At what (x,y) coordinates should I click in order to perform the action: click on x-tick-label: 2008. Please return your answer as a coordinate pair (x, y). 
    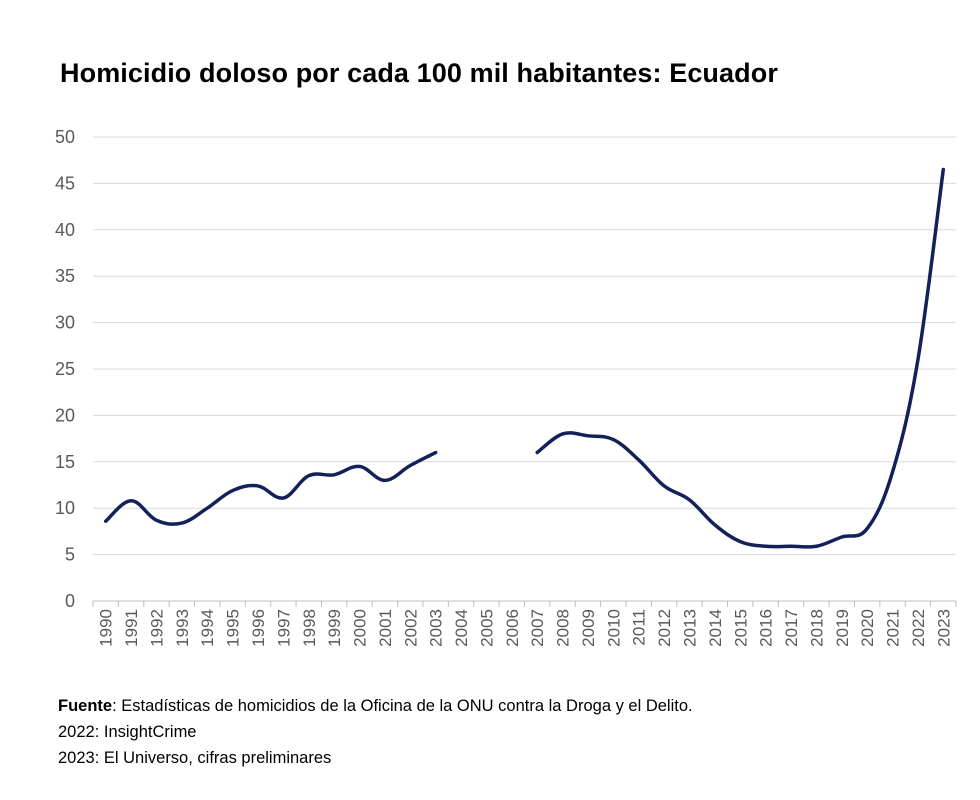
    Looking at the image, I should click on (563, 628).